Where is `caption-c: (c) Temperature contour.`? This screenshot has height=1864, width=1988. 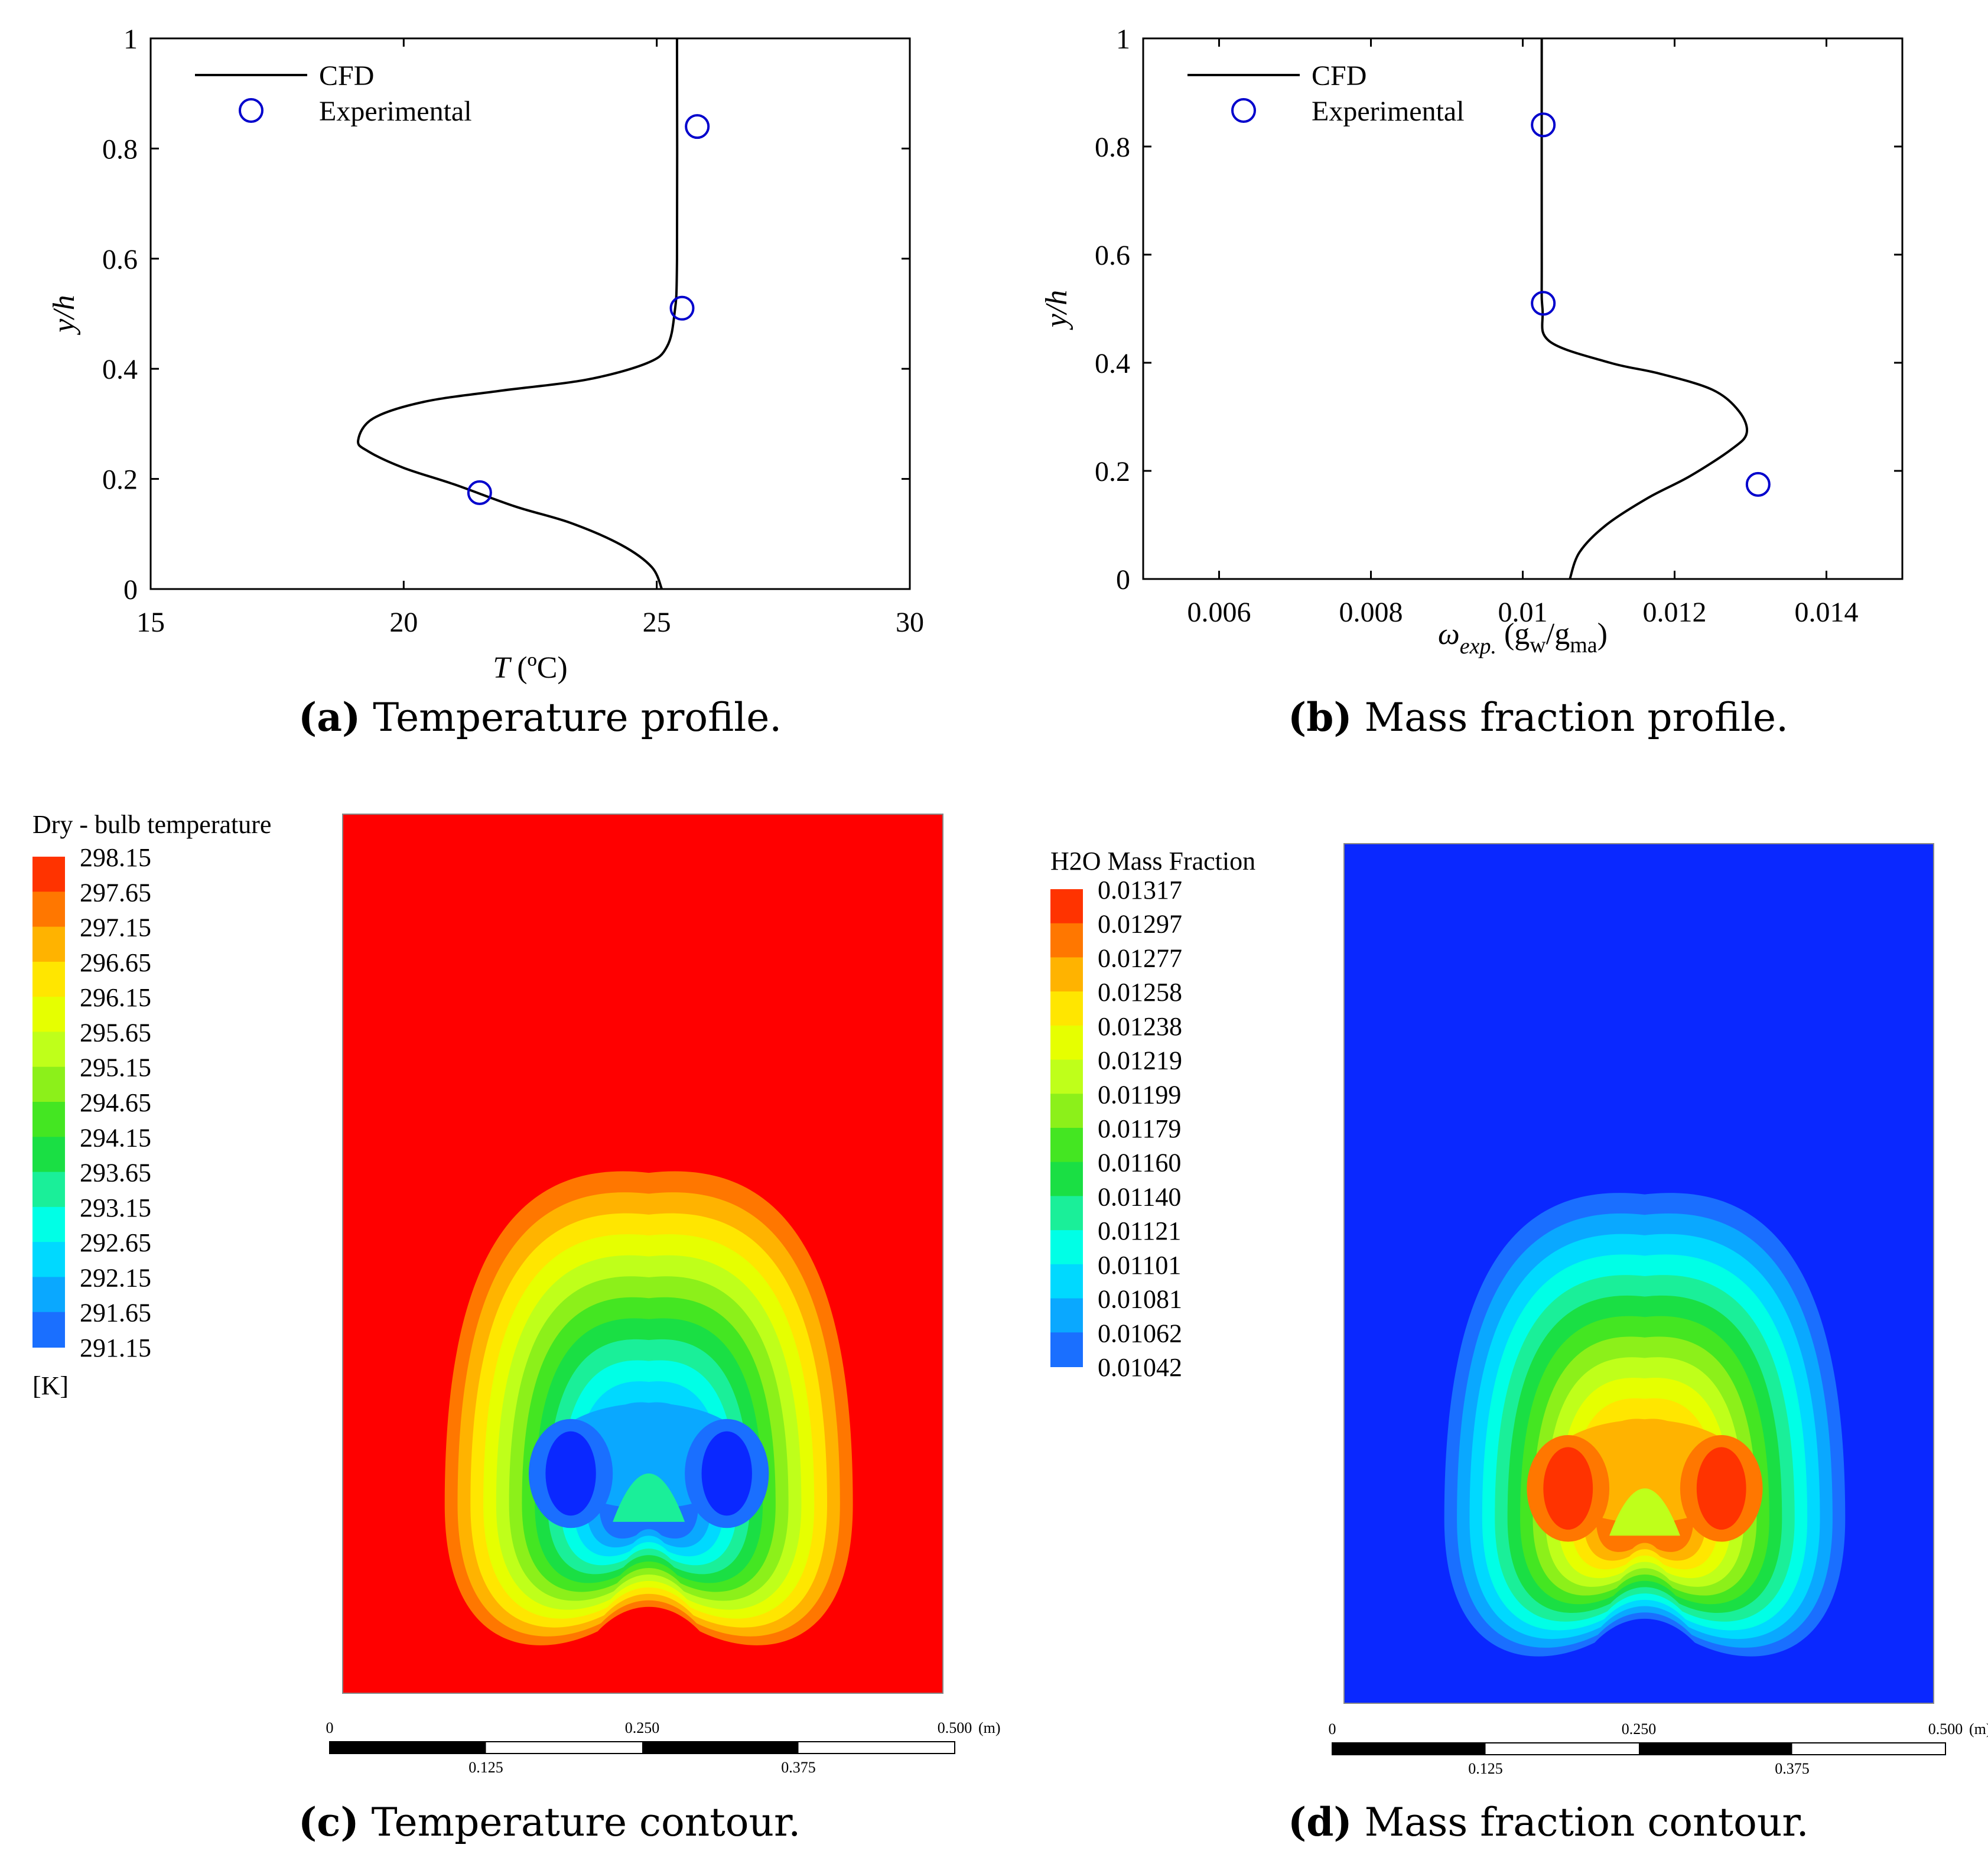
caption-c: (c) Temperature contour. is located at coordinates (549, 1822).